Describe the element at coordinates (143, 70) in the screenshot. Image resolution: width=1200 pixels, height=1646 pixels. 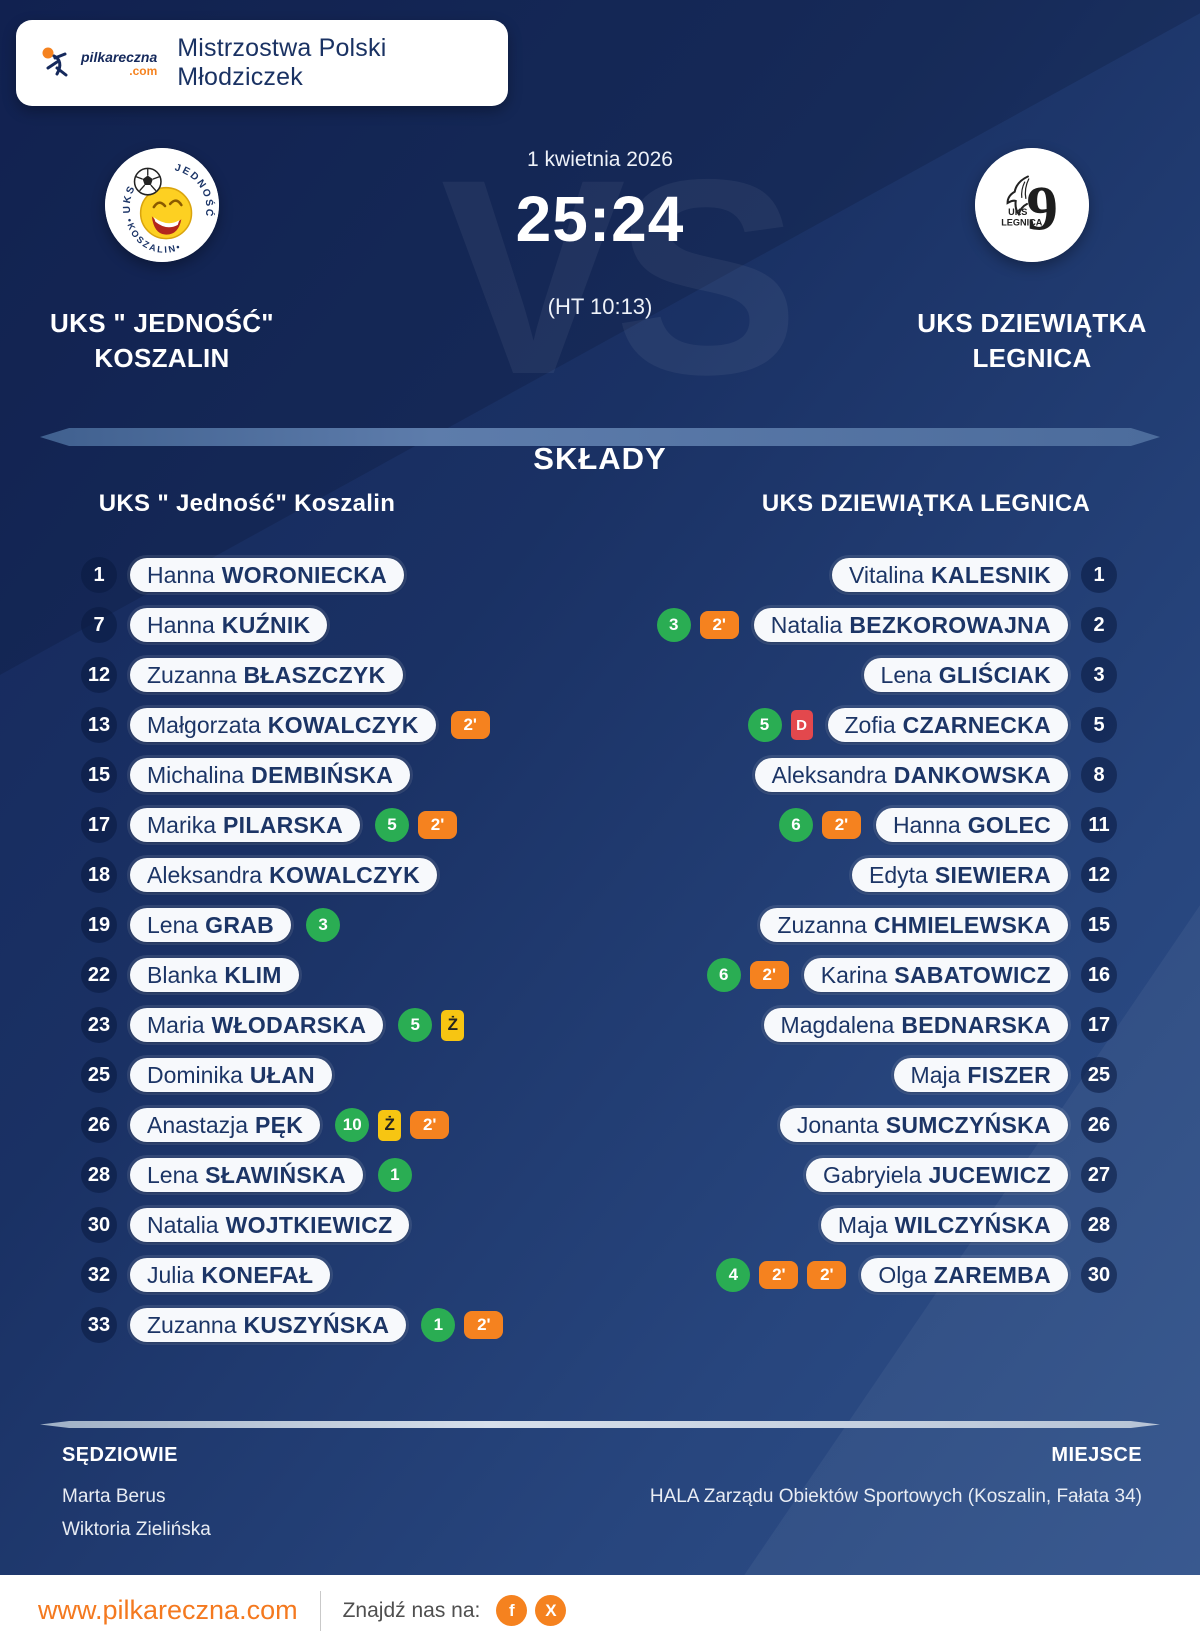
I see `logo-tld-text: .com` at that location.